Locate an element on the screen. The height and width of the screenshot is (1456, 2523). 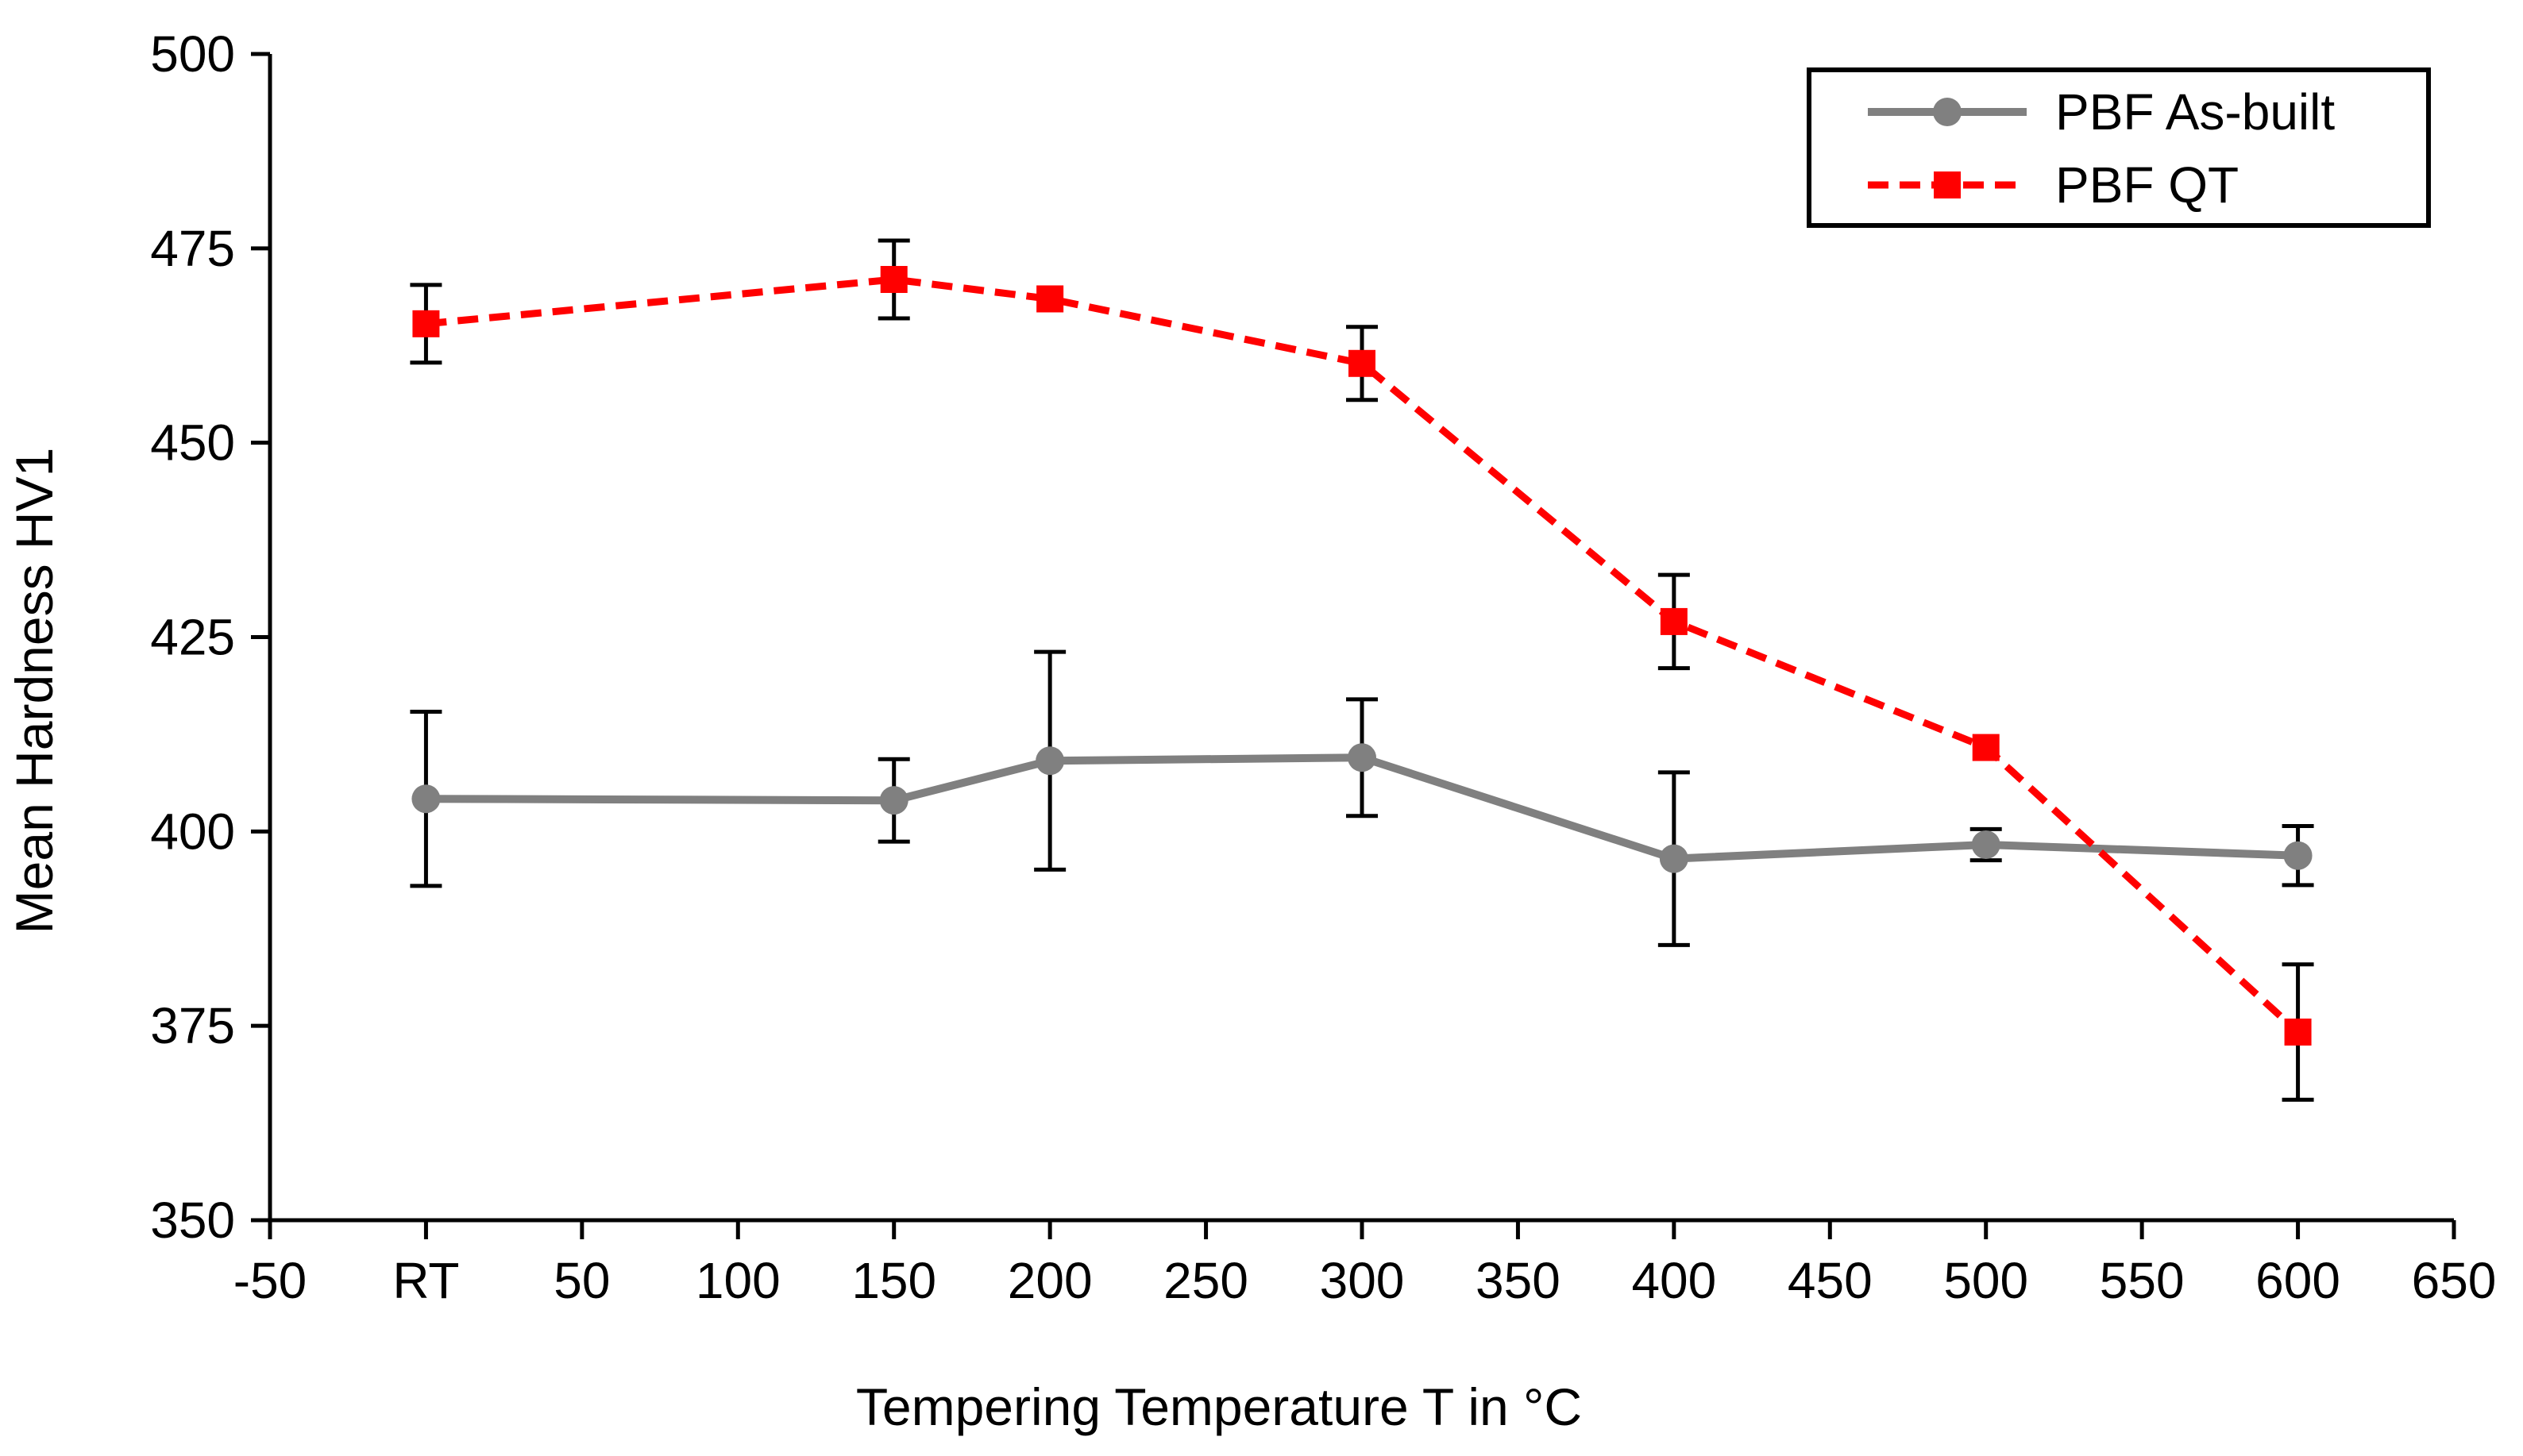
y-tick-label: 425 is located at coordinates (192, 637).